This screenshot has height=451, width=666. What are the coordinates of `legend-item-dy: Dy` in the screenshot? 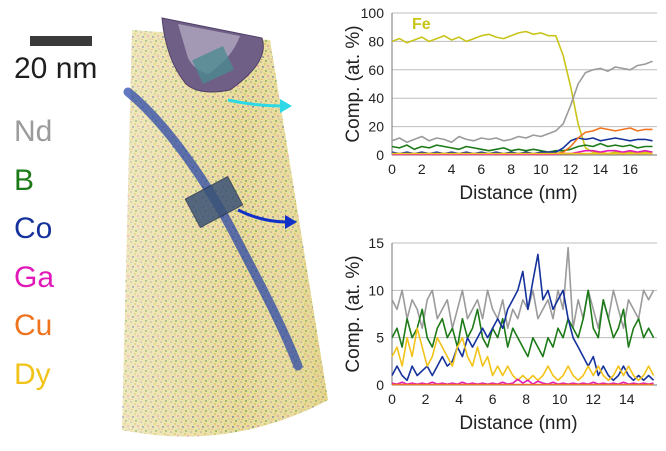 It's located at (32, 374).